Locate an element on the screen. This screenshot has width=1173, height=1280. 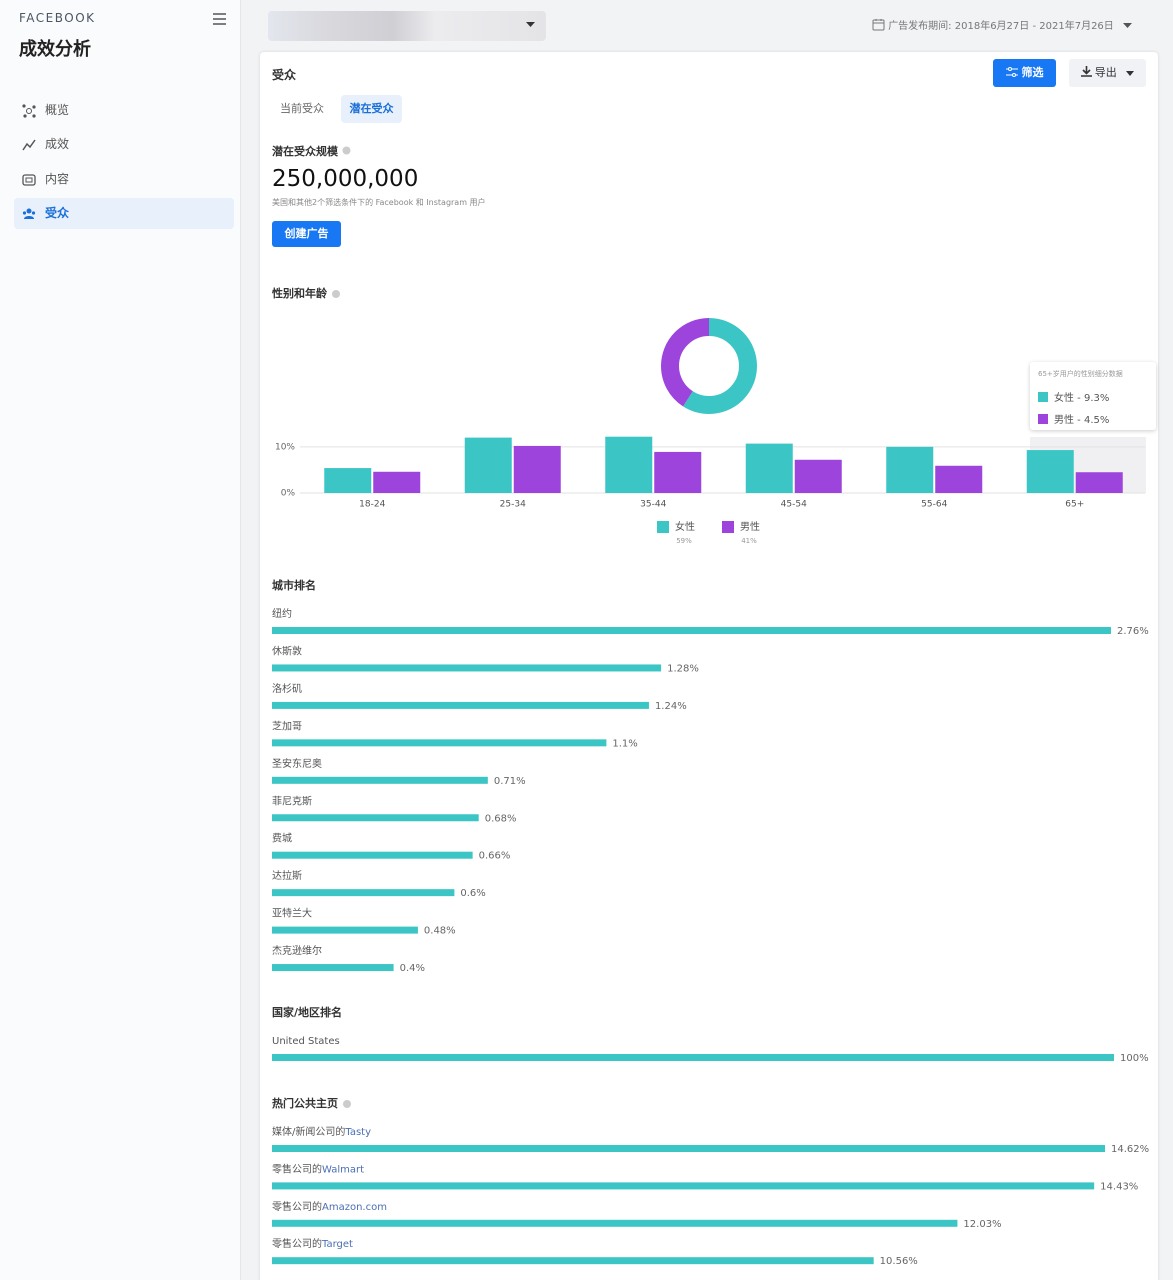
account-selector is located at coordinates (407, 26).